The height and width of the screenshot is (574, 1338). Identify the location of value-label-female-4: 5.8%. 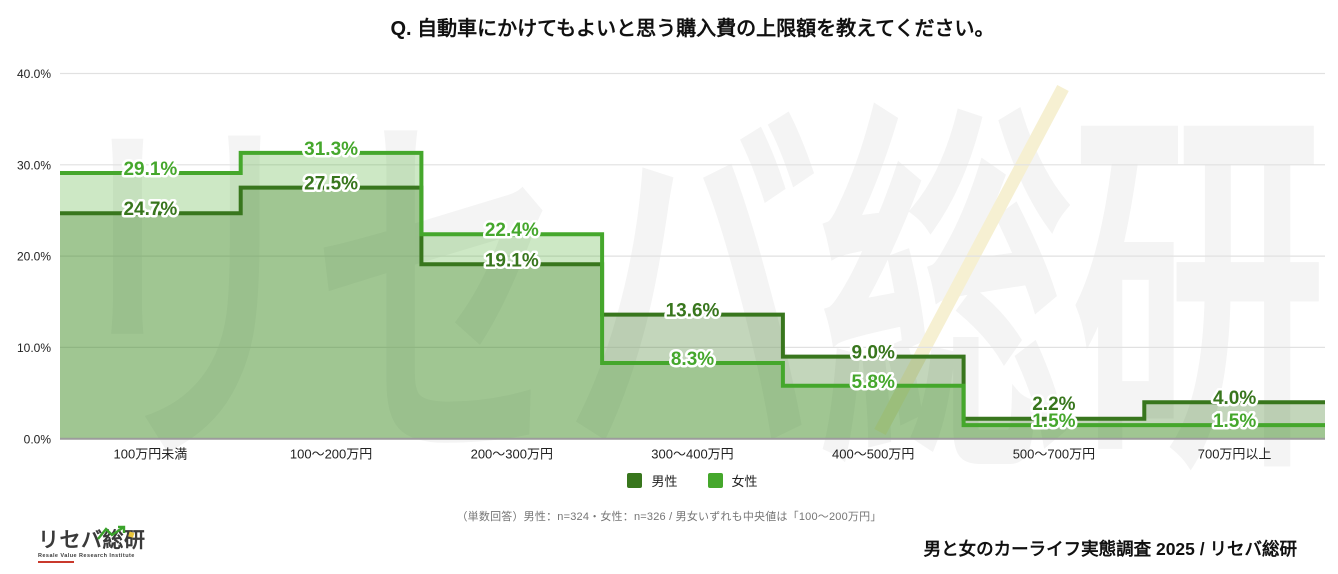
(873, 382).